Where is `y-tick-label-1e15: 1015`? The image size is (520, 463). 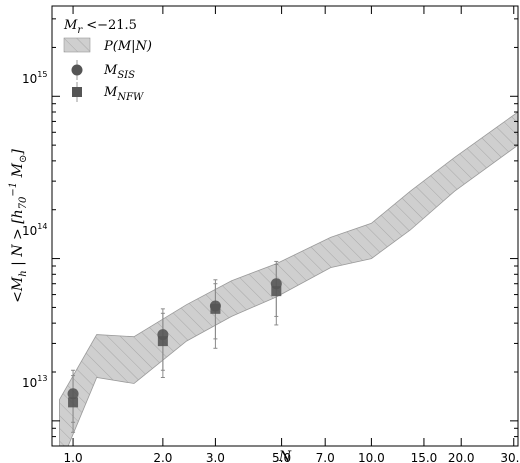
y-tick-label-1e15: 1015 is located at coordinates (34, 78).